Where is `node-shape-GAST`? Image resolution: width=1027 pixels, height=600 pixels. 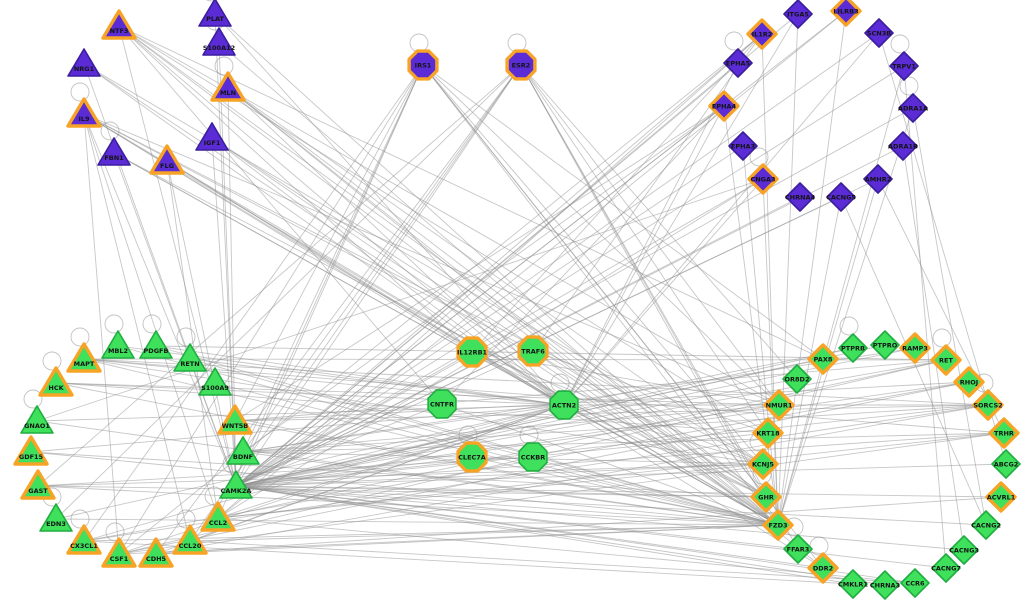 node-shape-GAST is located at coordinates (38, 484).